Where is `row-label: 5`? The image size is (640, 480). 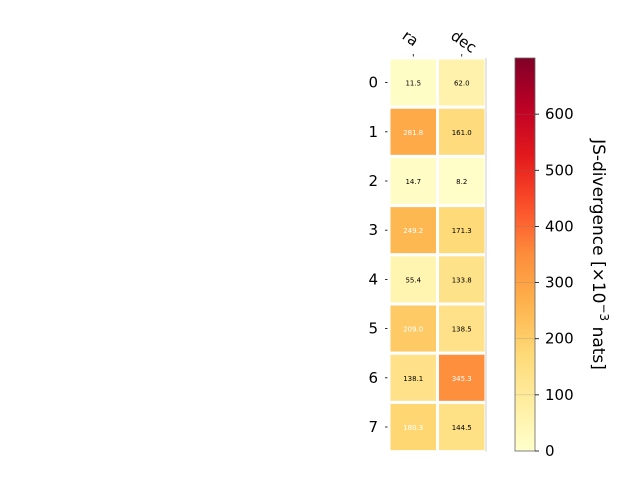 row-label: 5 is located at coordinates (373, 329).